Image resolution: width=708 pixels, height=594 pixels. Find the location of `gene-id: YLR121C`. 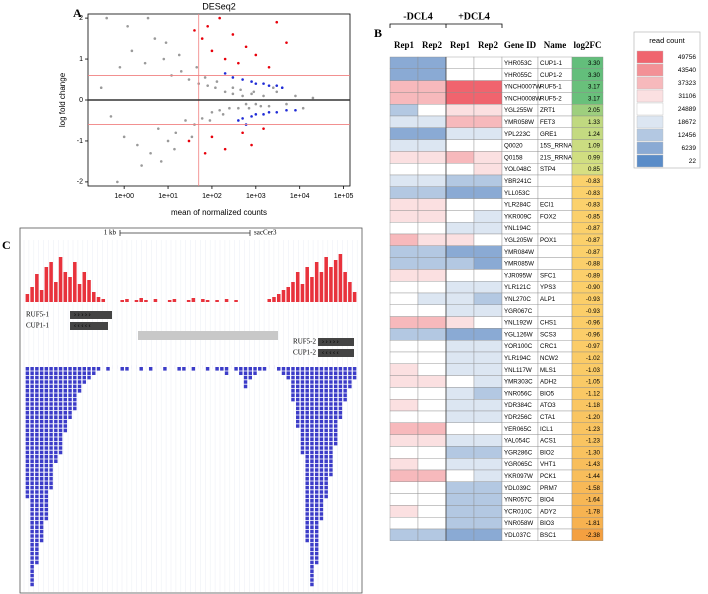

gene-id: YLR121C is located at coordinates (517, 287).